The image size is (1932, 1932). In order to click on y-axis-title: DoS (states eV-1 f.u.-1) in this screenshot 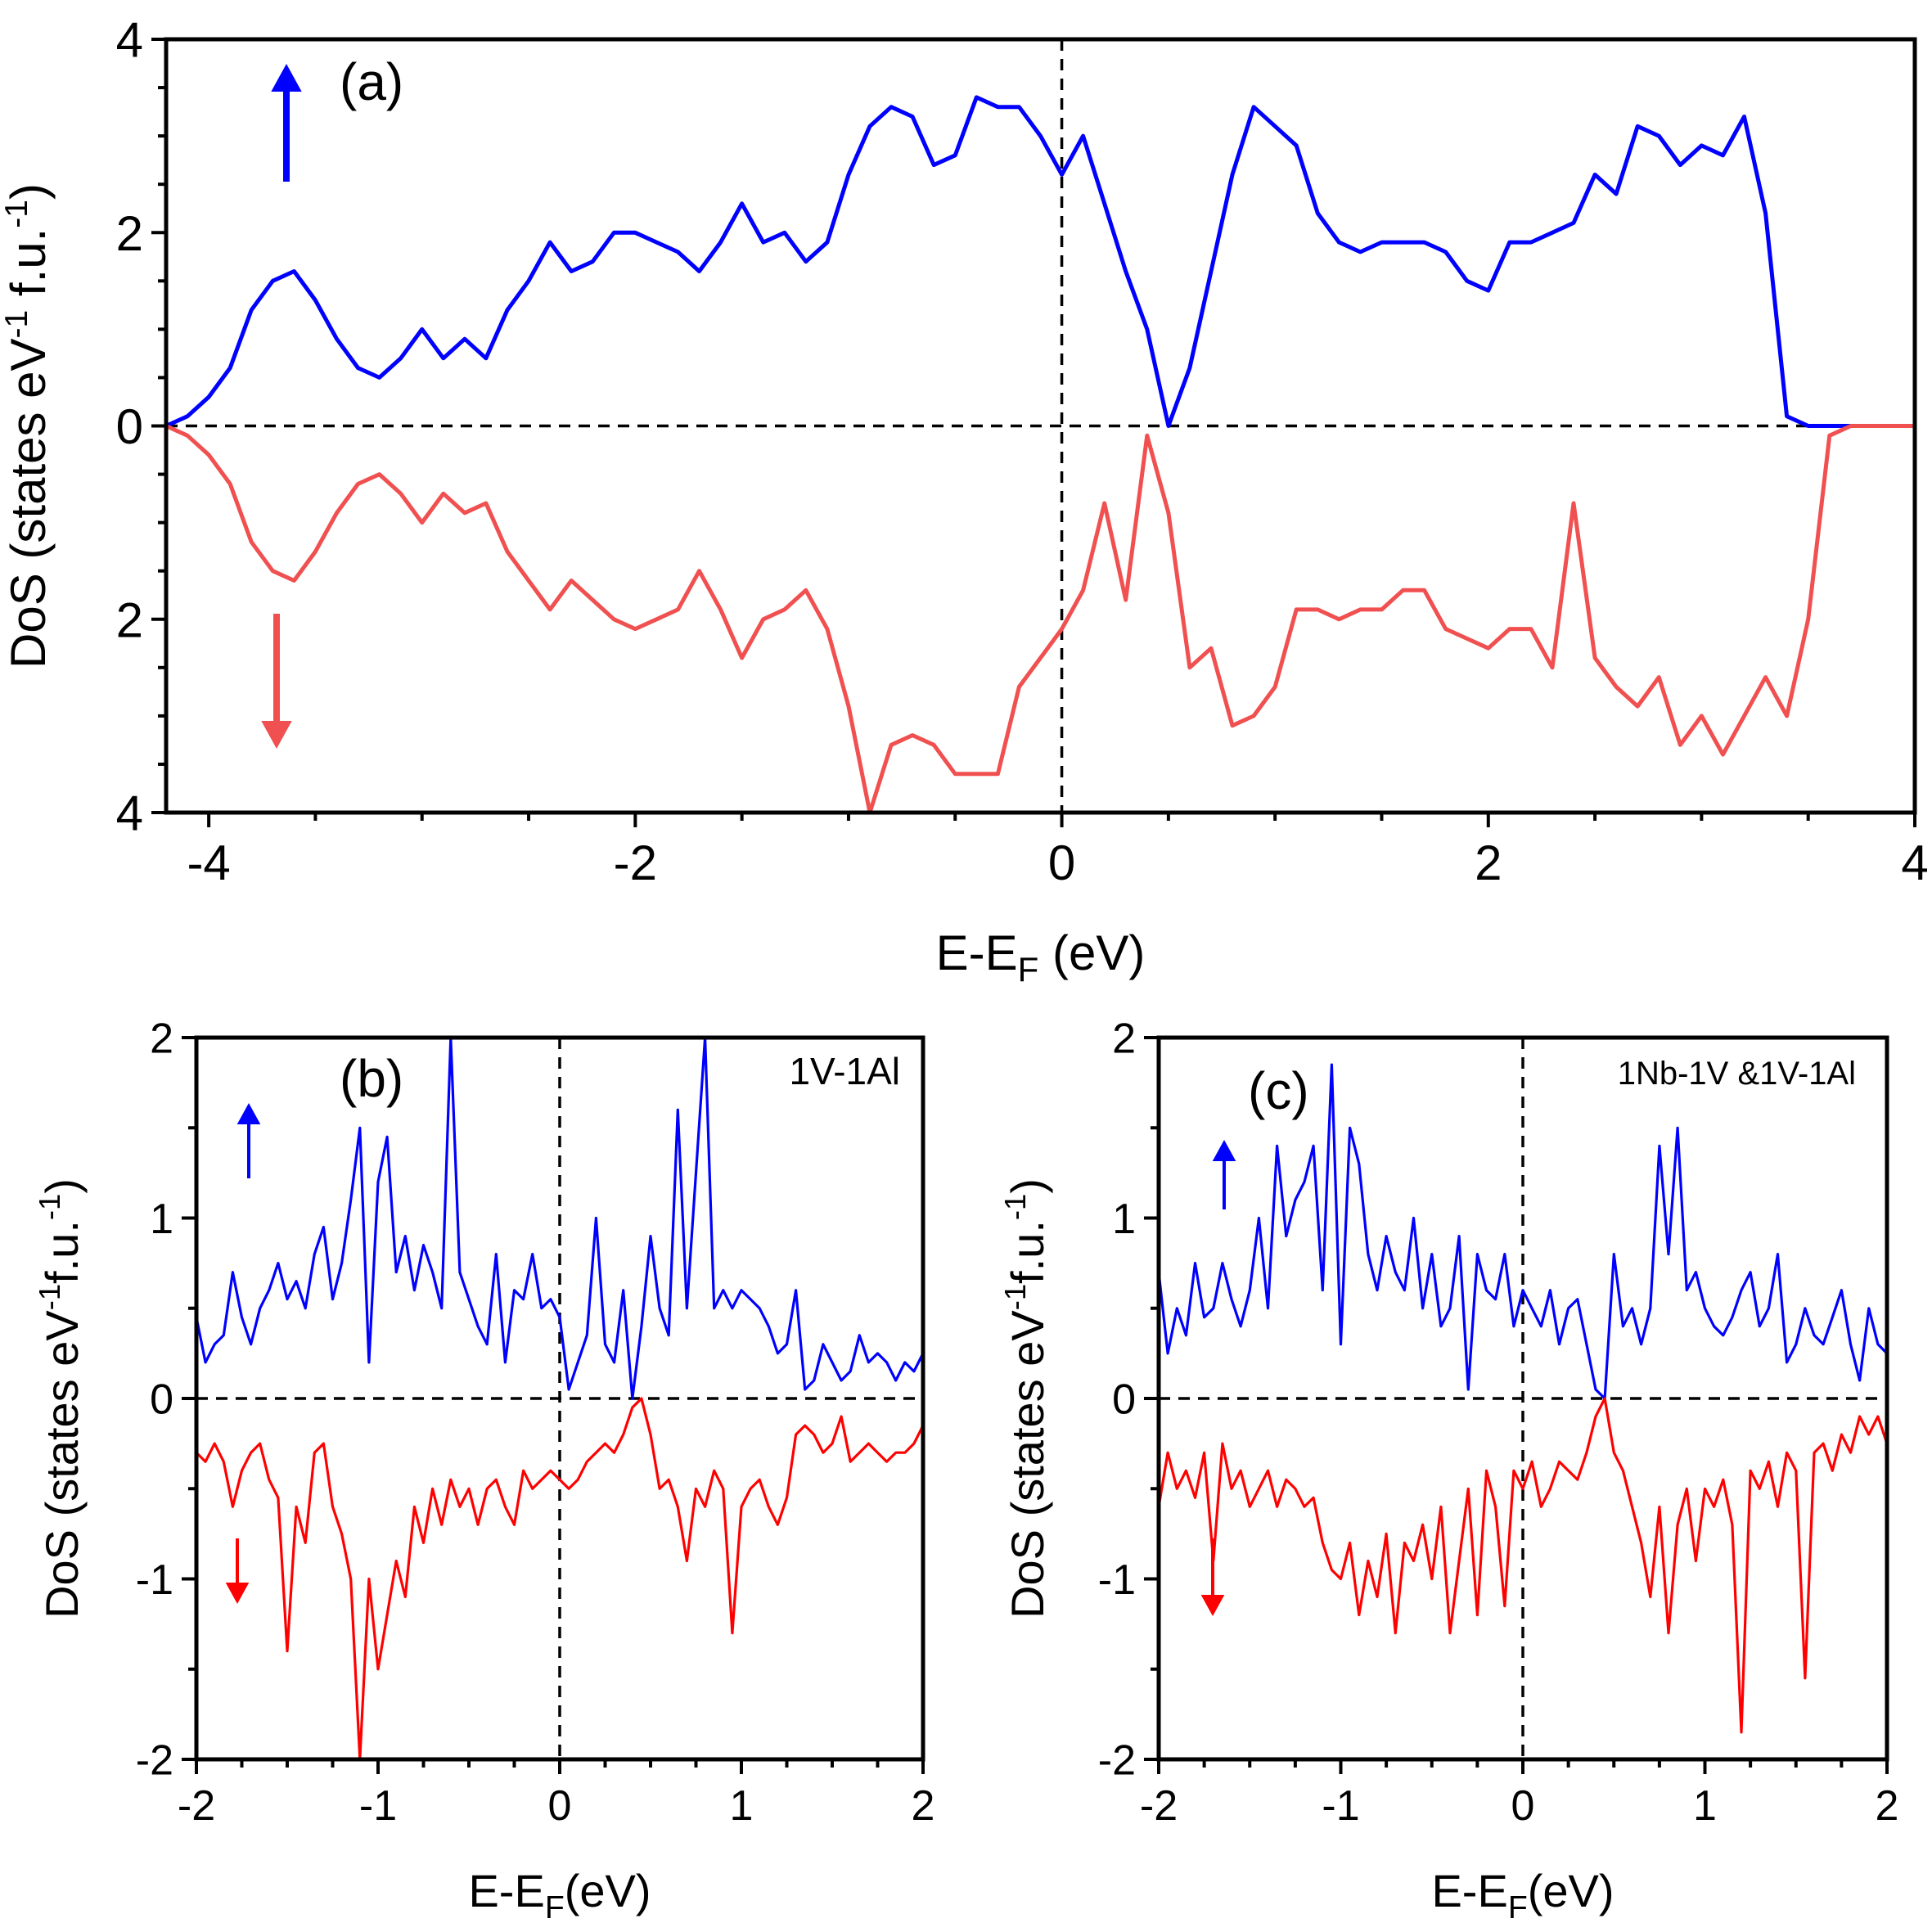, I will do `click(28, 426)`.